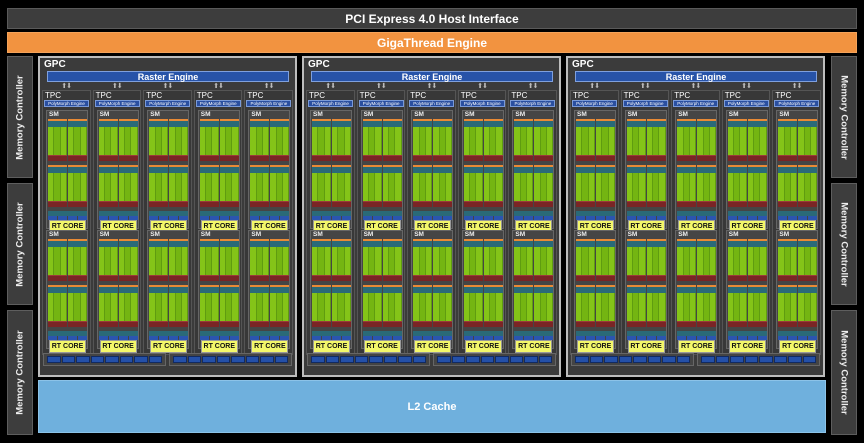  Describe the element at coordinates (844, 117) in the screenshot. I see `memory-controller-right-1: Memory Controller` at that location.